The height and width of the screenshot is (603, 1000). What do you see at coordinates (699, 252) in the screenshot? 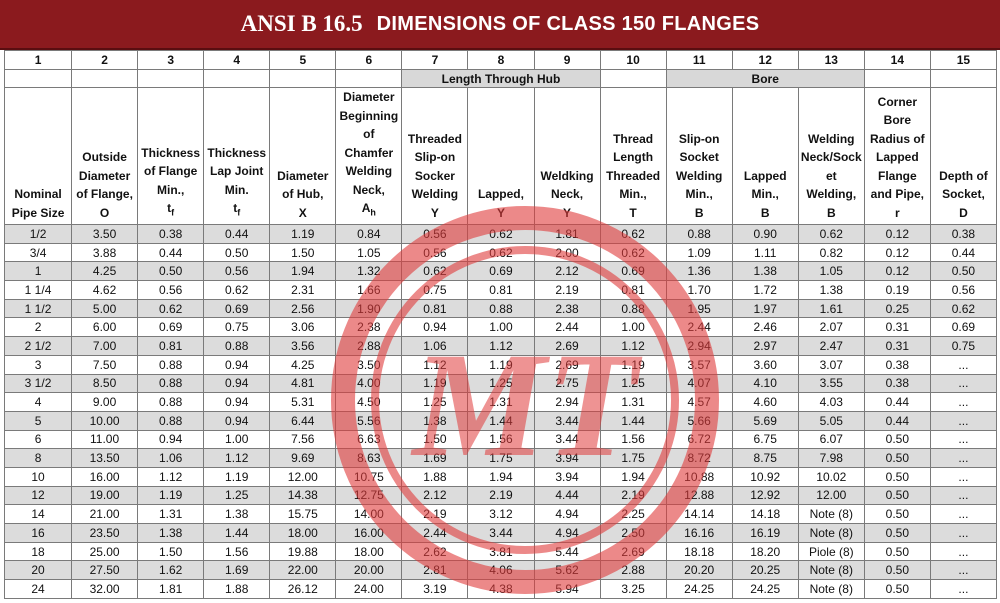
I see `table-cell: 1.09` at bounding box center [699, 252].